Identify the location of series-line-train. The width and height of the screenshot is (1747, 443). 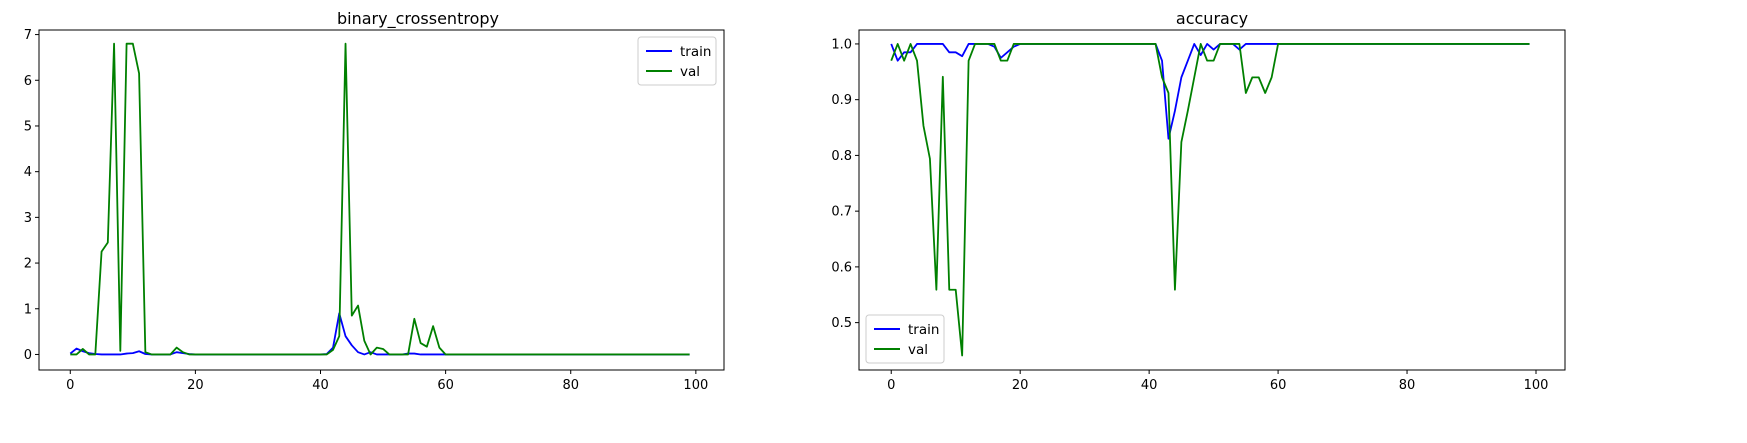
(1210, 91).